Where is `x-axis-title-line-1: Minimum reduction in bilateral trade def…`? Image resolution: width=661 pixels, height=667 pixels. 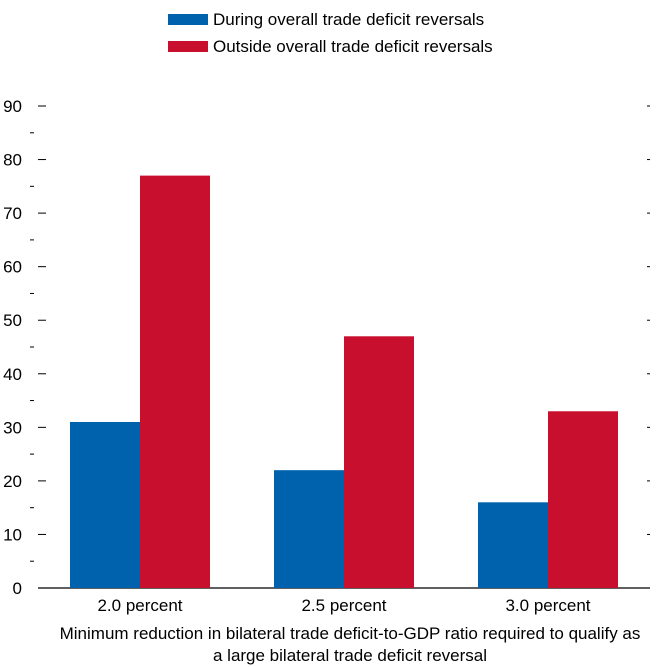
x-axis-title-line-1: Minimum reduction in bilateral trade def… is located at coordinates (350, 633).